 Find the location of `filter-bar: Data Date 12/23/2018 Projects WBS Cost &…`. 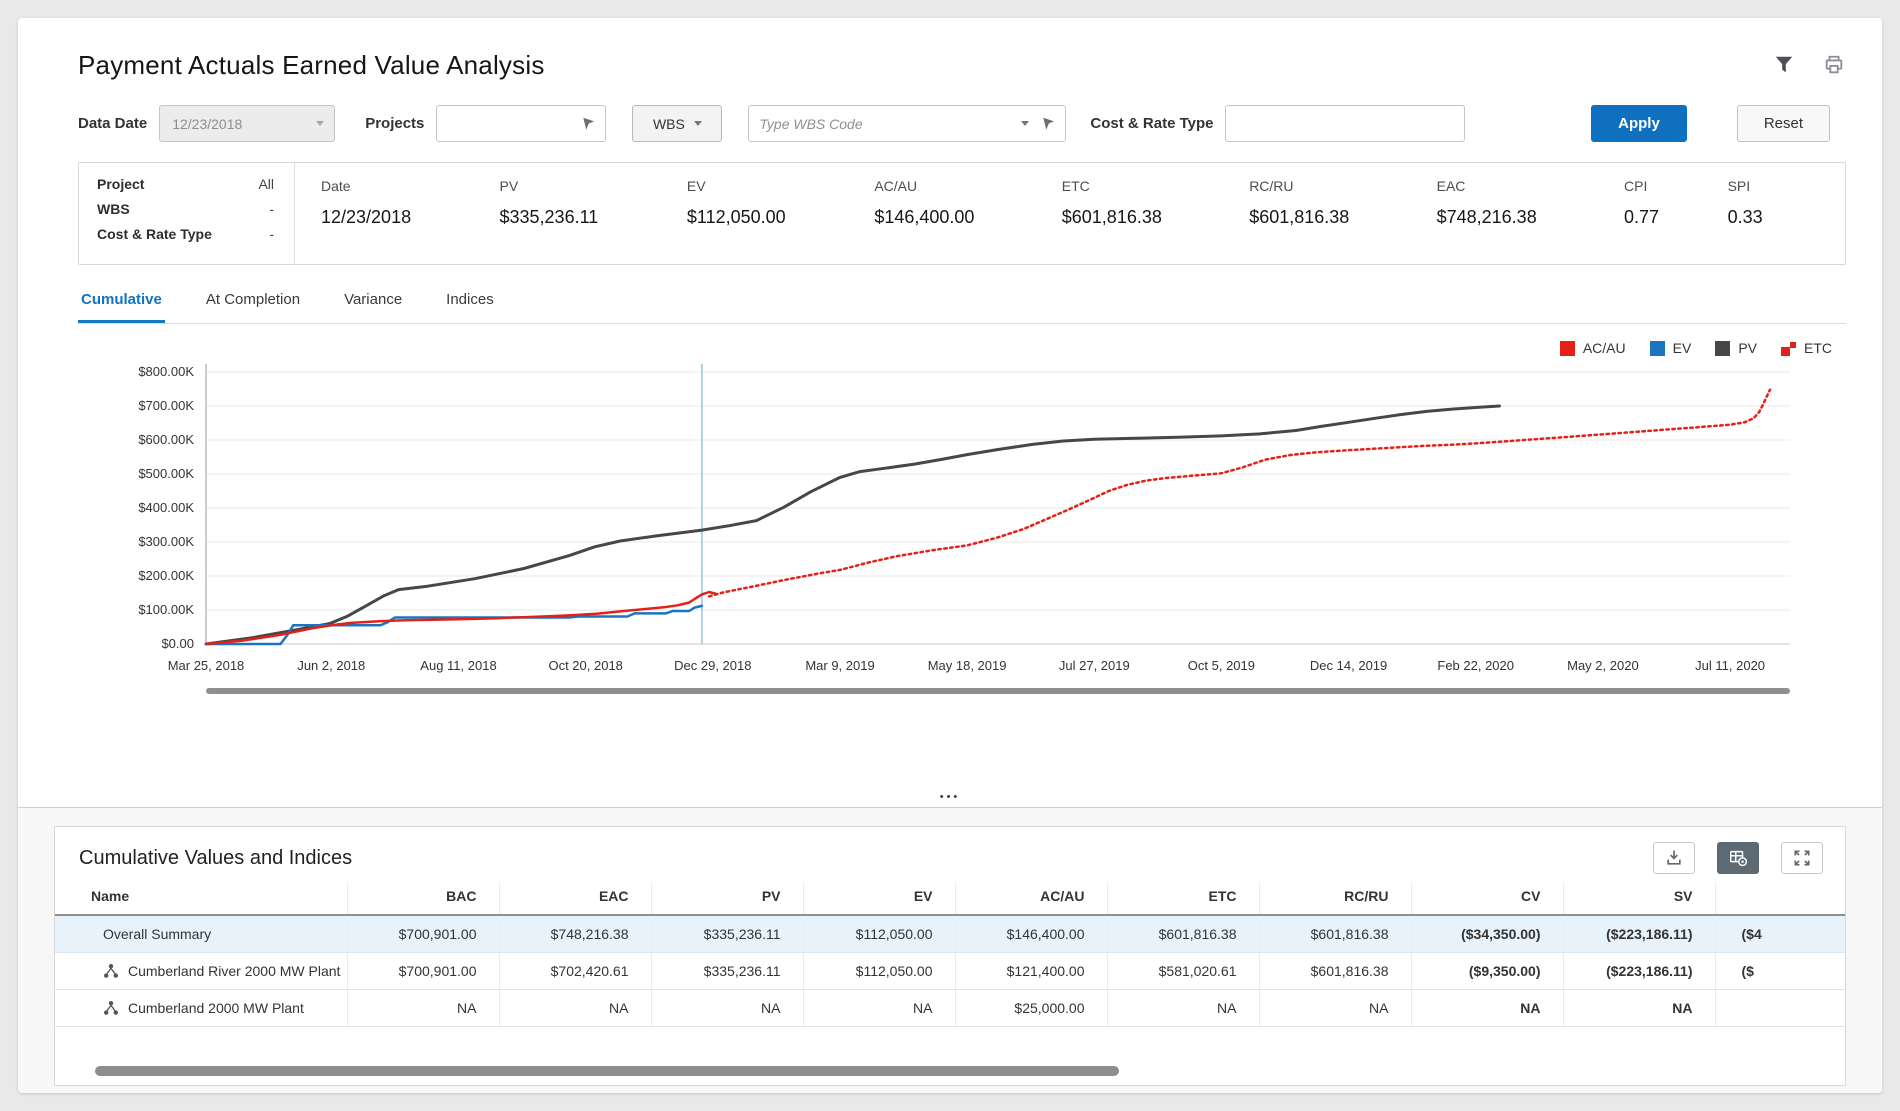

filter-bar: Data Date 12/23/2018 Projects WBS Cost &… is located at coordinates (962, 123).